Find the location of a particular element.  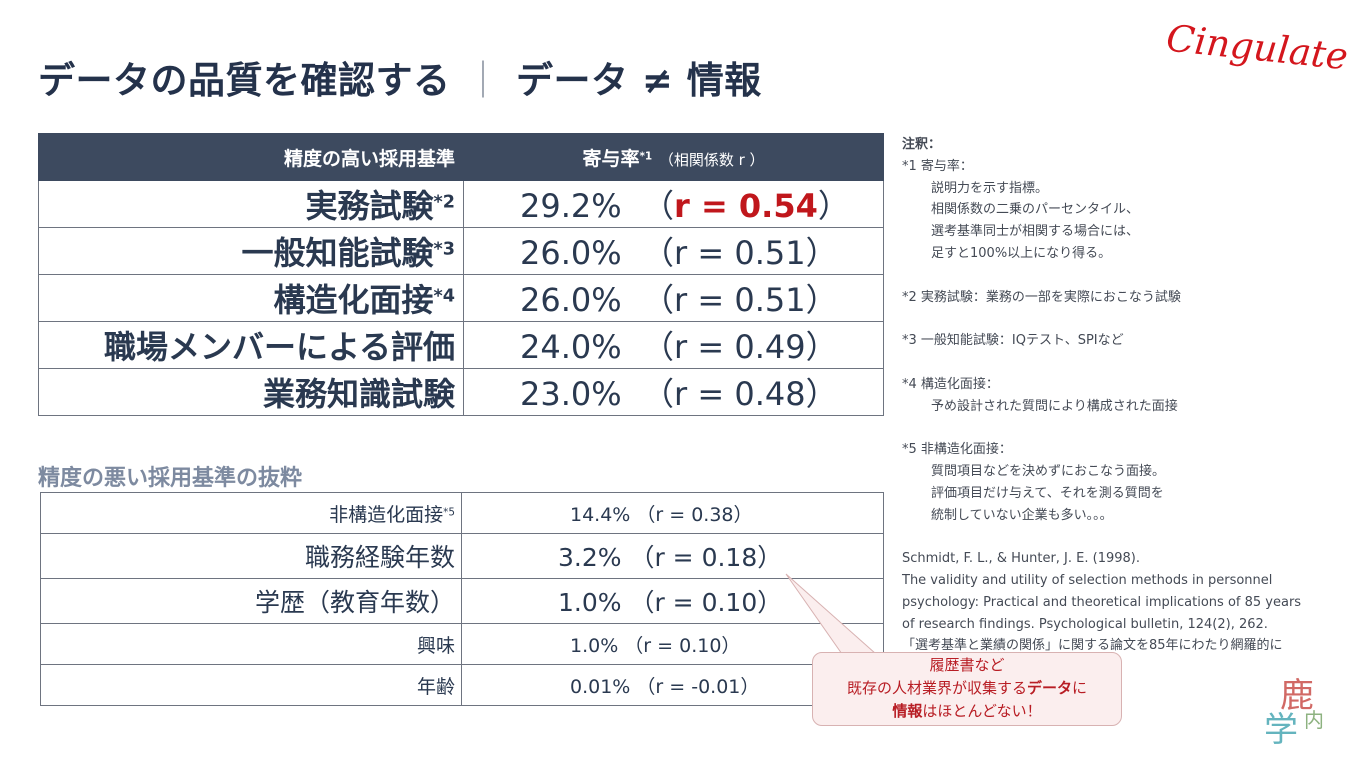

table-row: 構造化面接*4 26.0% （r = 0.51） is located at coordinates (461, 298).